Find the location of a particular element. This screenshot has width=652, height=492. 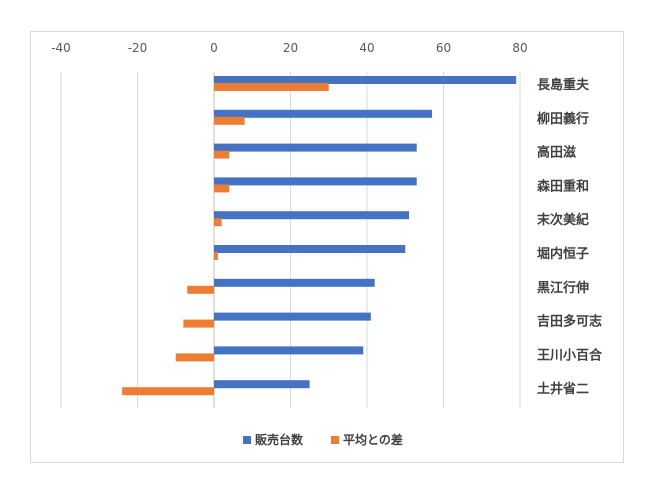

category-label: 柳田義行 is located at coordinates (563, 119).